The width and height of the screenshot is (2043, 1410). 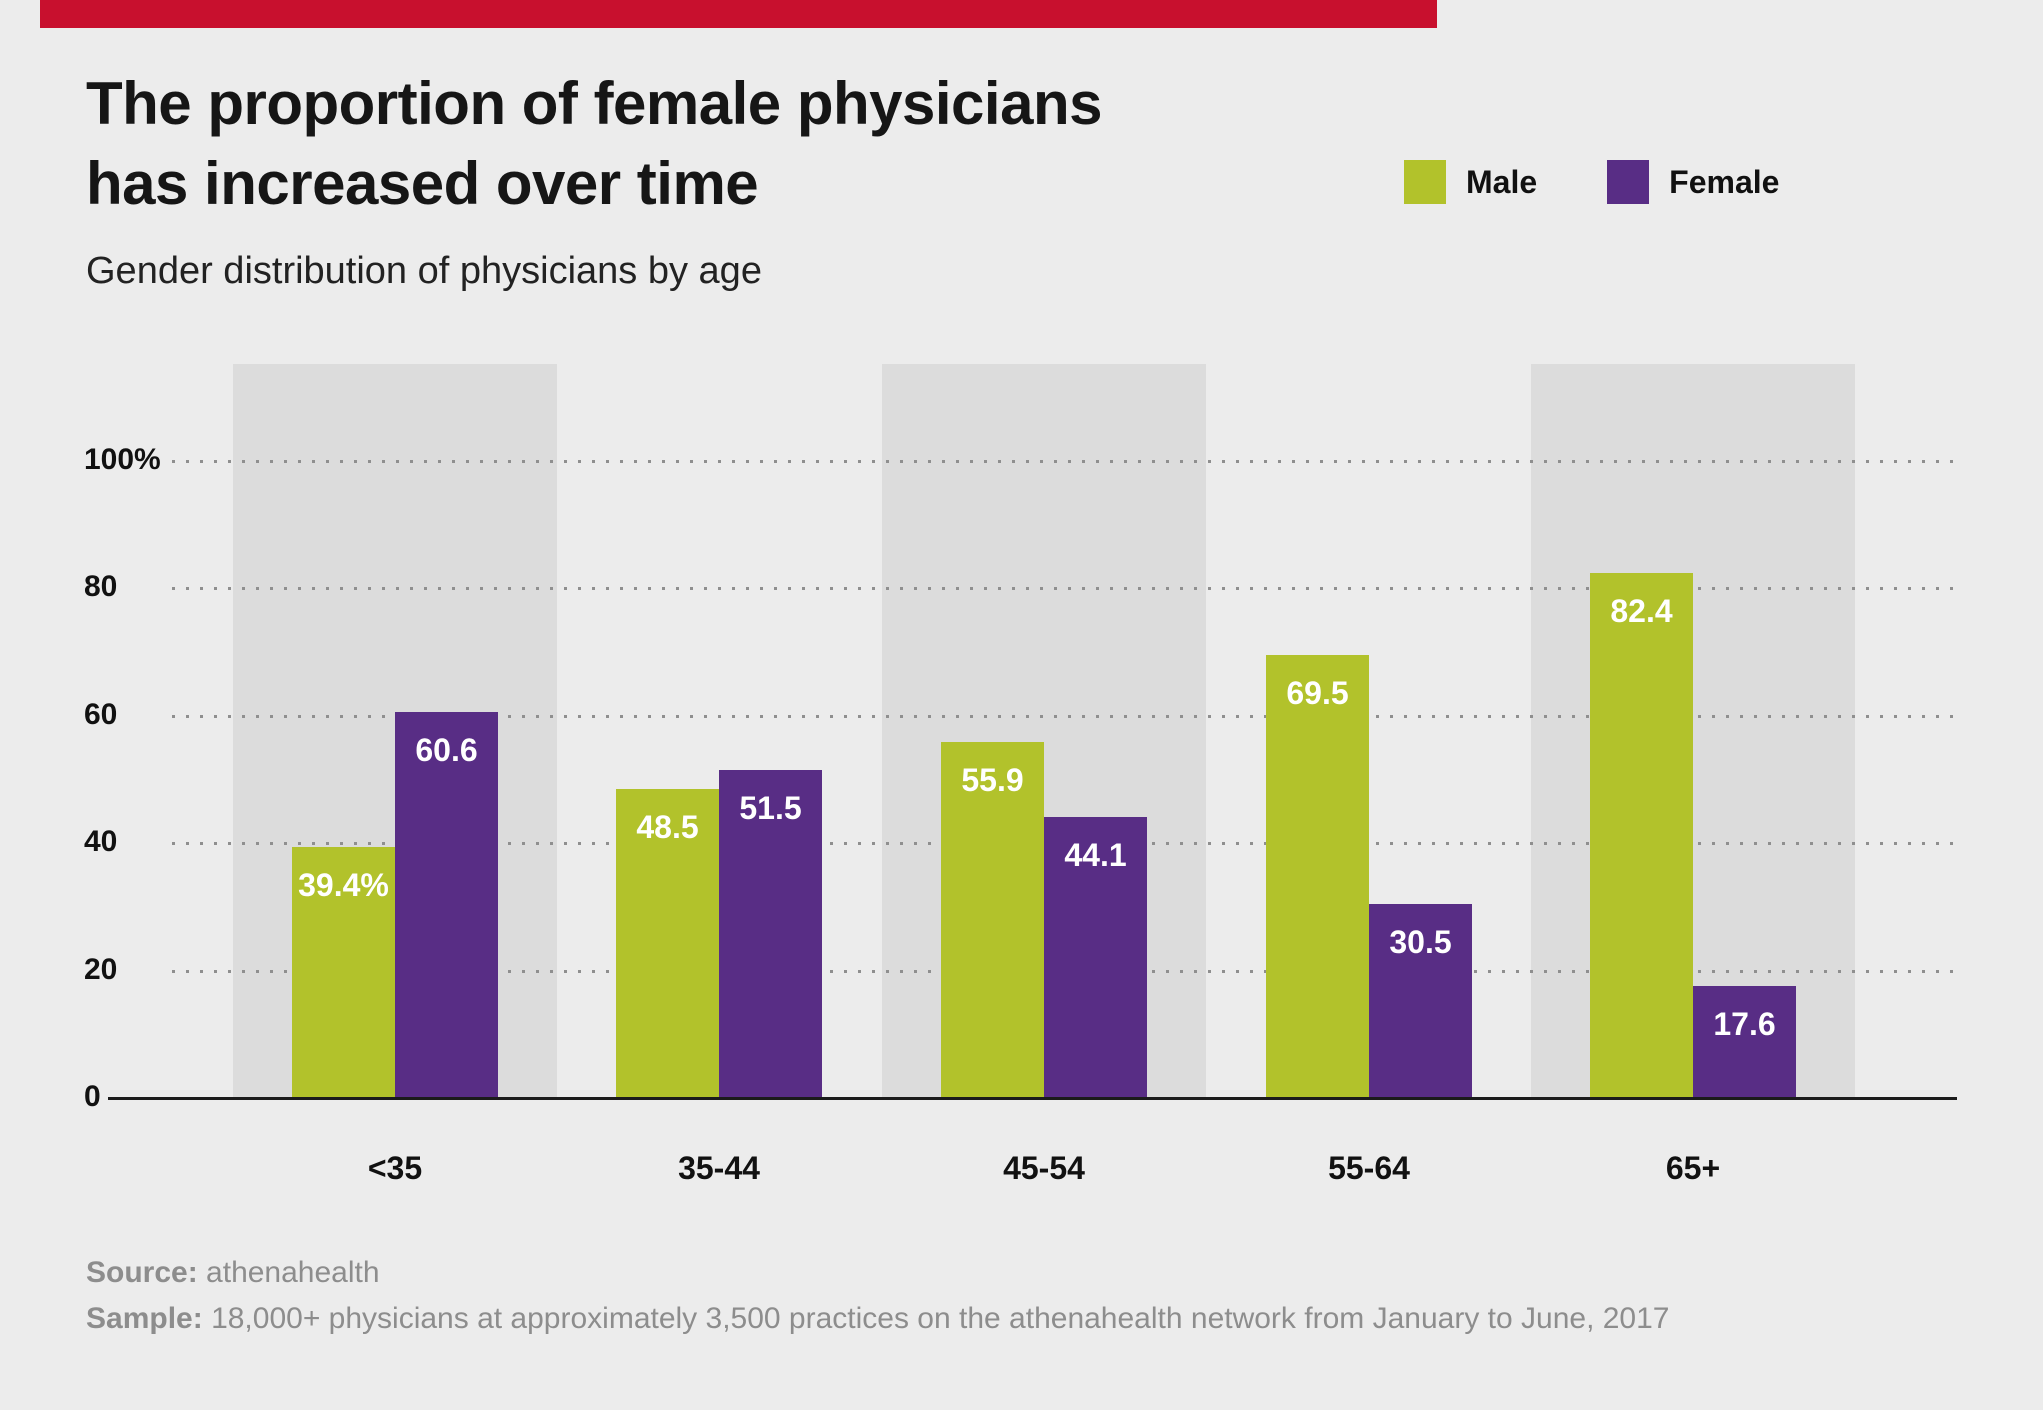 What do you see at coordinates (1744, 1023) in the screenshot?
I see `bar-value-label: 17.6` at bounding box center [1744, 1023].